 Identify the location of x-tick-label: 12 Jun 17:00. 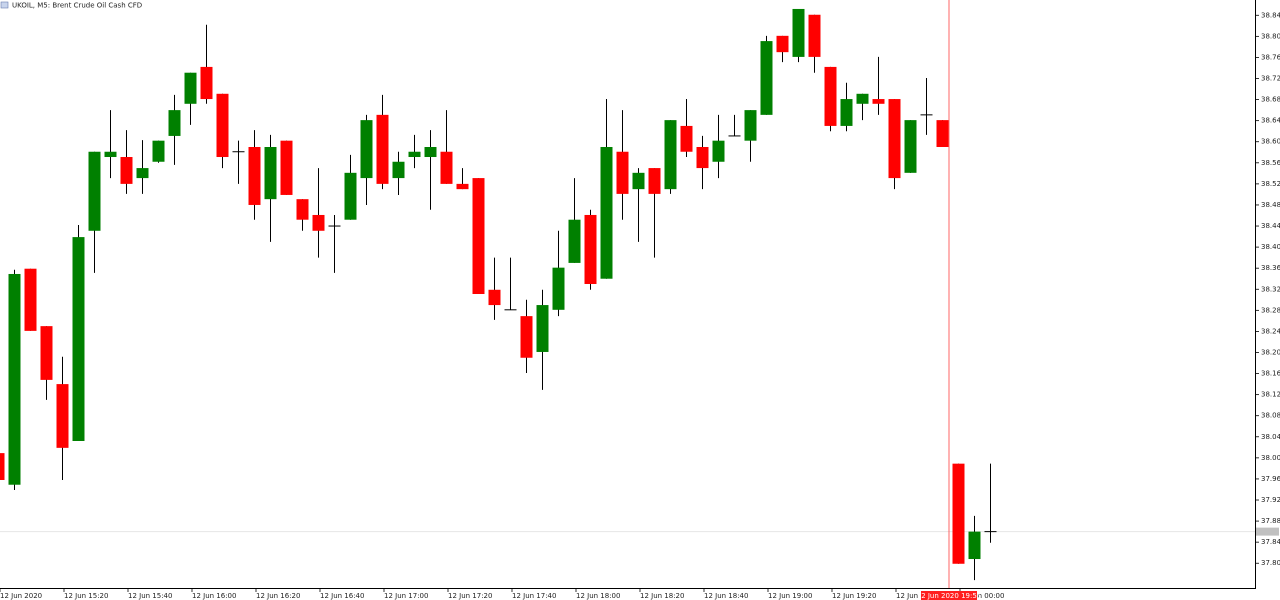
(406, 596).